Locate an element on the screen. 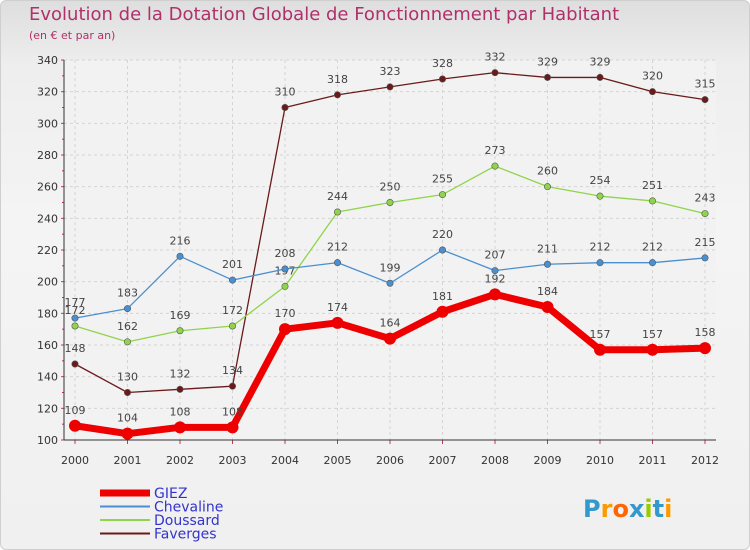  x-tick-label: 2001 is located at coordinates (128, 460).